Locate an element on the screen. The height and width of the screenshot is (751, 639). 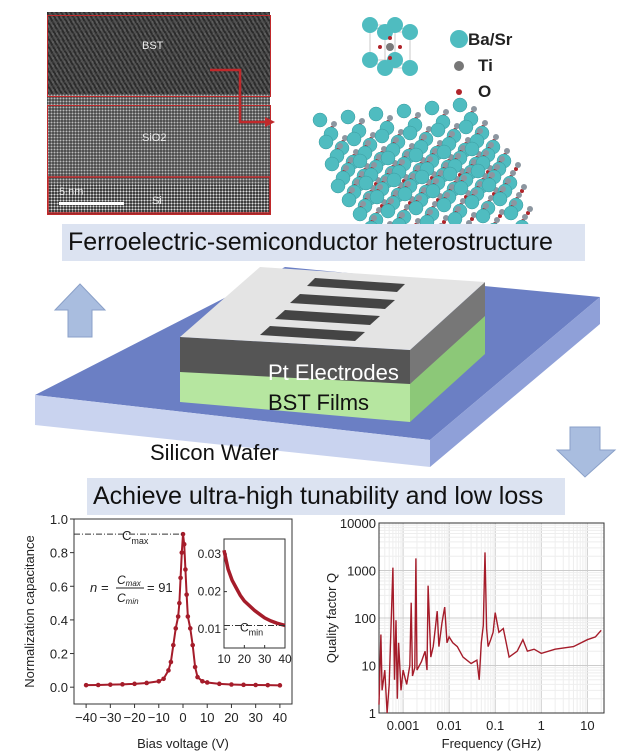
o-sphere-icon is located at coordinates (459, 92).